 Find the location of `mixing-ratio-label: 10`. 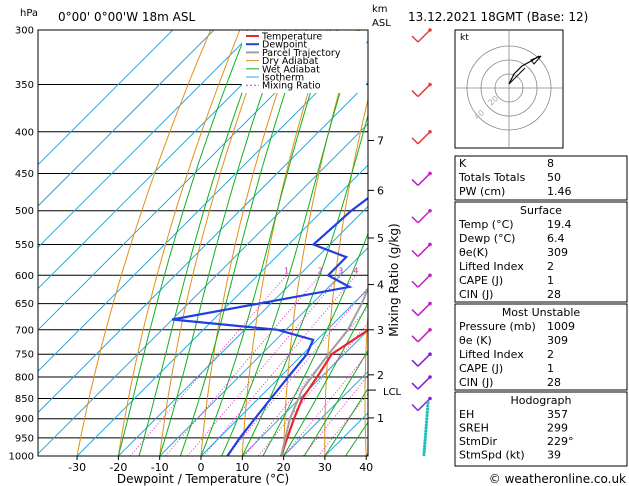

mixing-ratio-label: 10 is located at coordinates (407, 270).